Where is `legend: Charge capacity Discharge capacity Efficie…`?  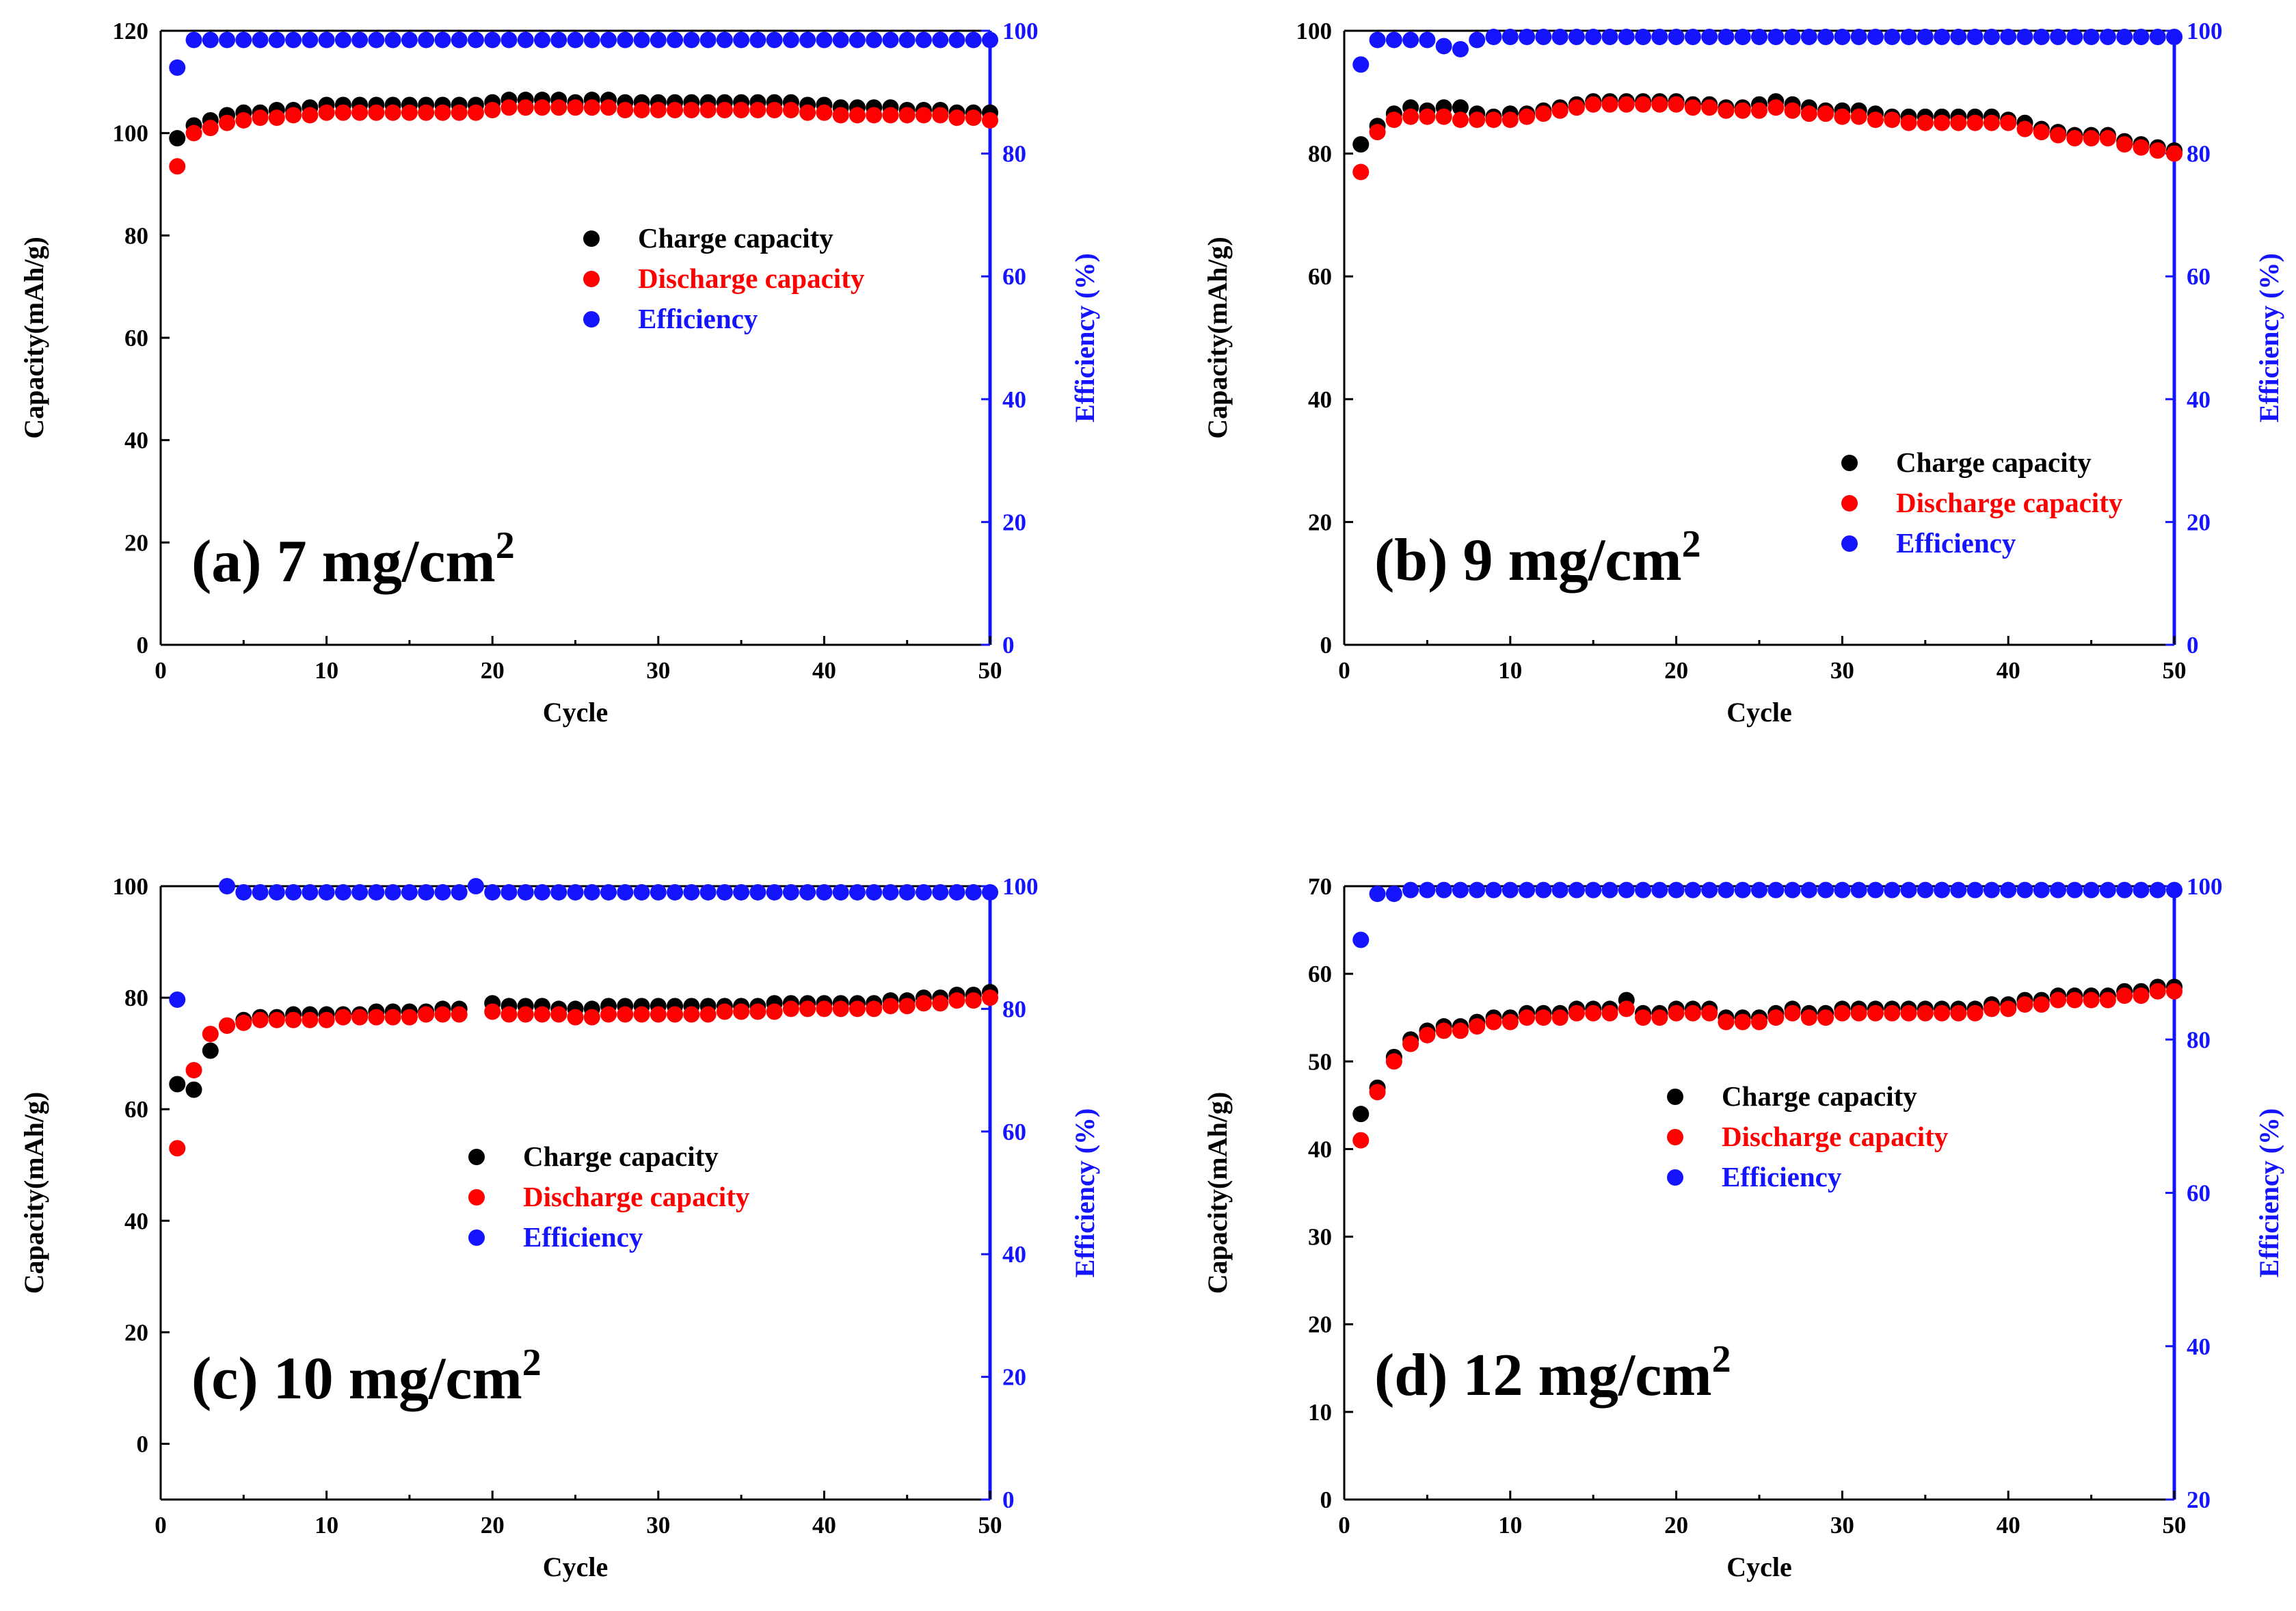
legend: Charge capacity Discharge capacity Efficie… is located at coordinates (609, 1197).